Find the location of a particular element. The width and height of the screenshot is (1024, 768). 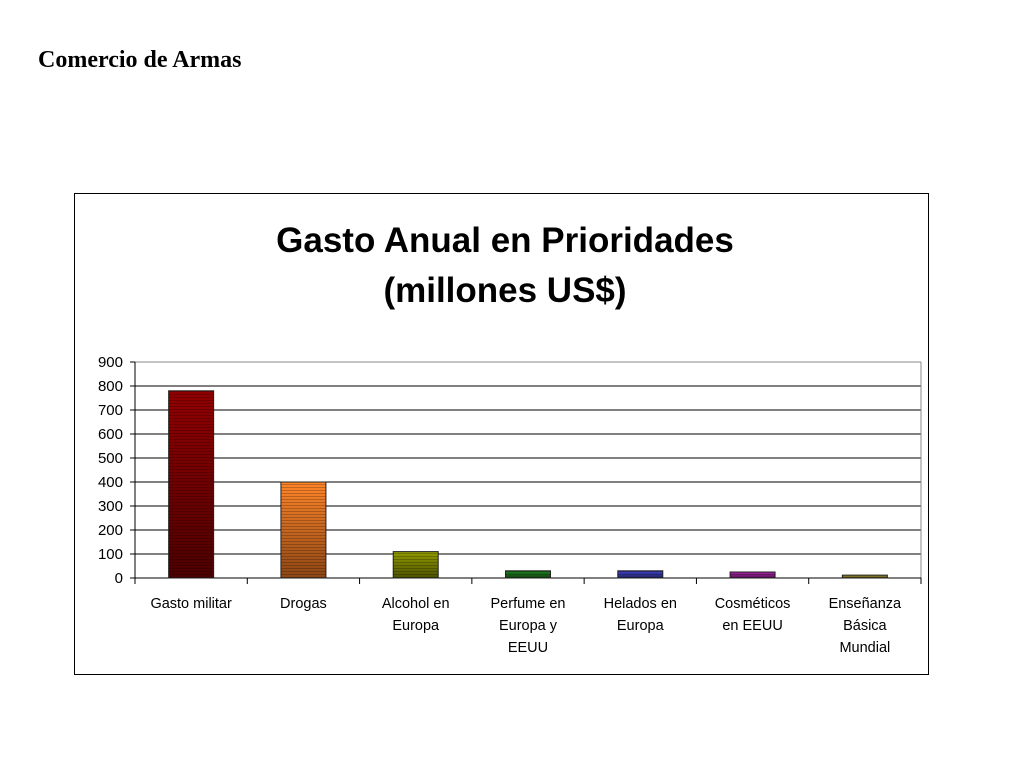

y-tick-label: 0 is located at coordinates (119, 578).